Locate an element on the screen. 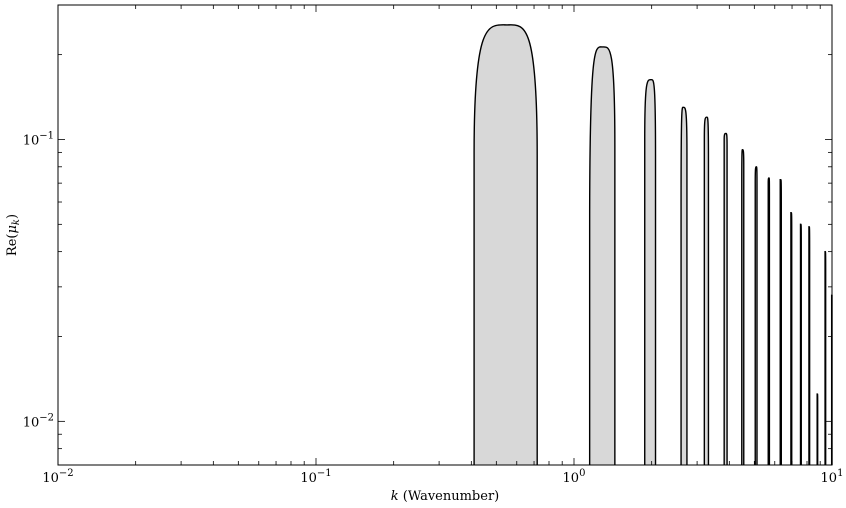 The height and width of the screenshot is (508, 846). y-tick-label: 10⁻¹ is located at coordinates (38, 139).